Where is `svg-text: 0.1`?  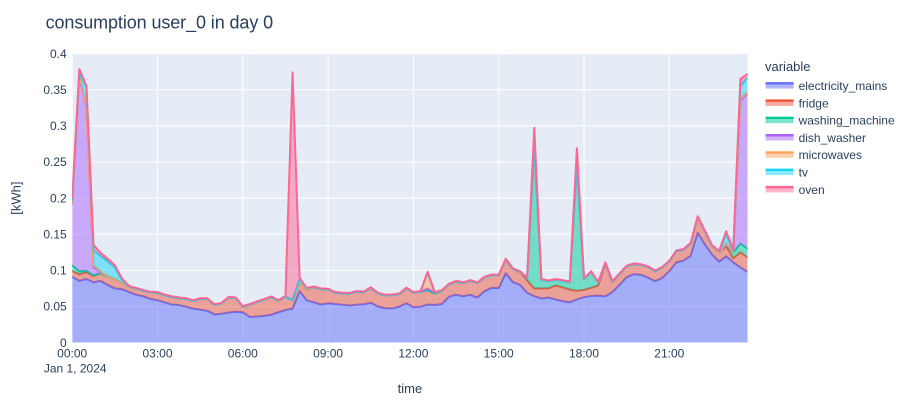 svg-text: 0.1 is located at coordinates (58, 271).